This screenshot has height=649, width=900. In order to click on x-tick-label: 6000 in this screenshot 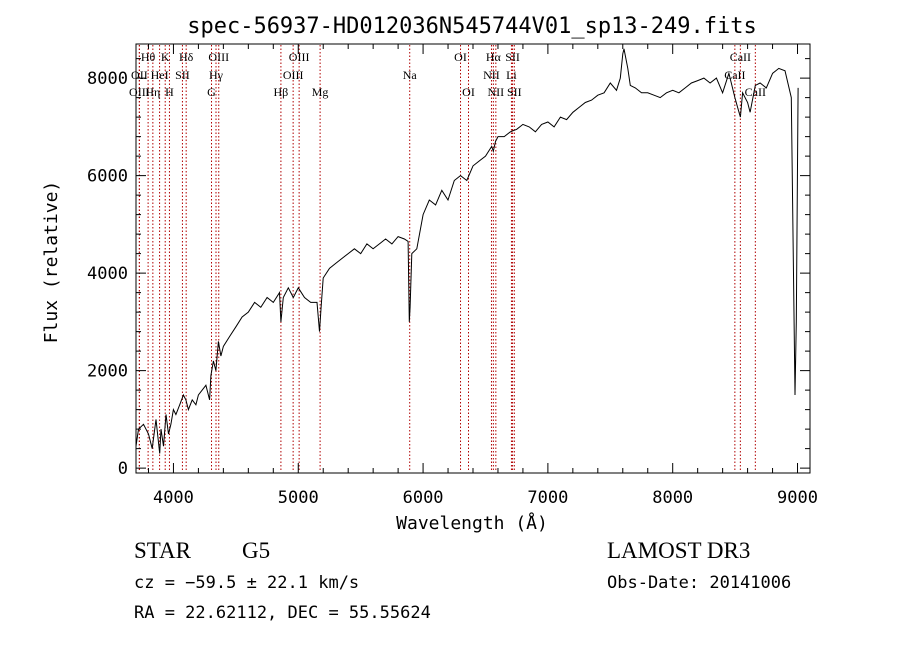, I will do `click(423, 498)`.